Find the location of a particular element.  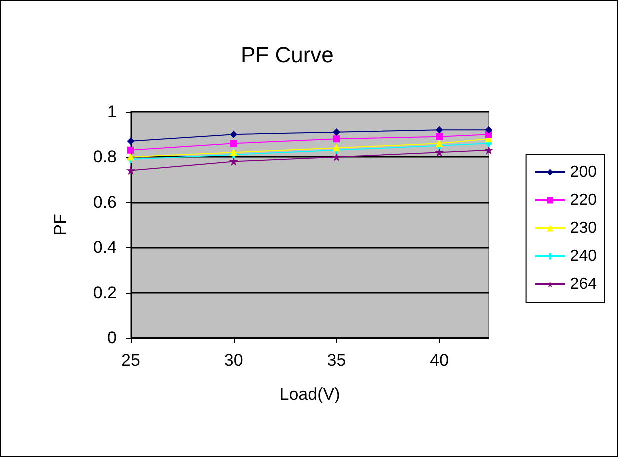

chart-title: PF Curve is located at coordinates (287, 55).